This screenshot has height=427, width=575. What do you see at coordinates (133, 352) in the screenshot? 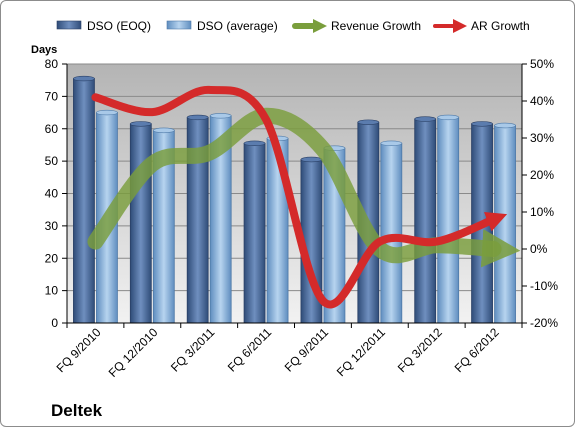
I see `x-tick-label-1: FQ 12/2010` at bounding box center [133, 352].